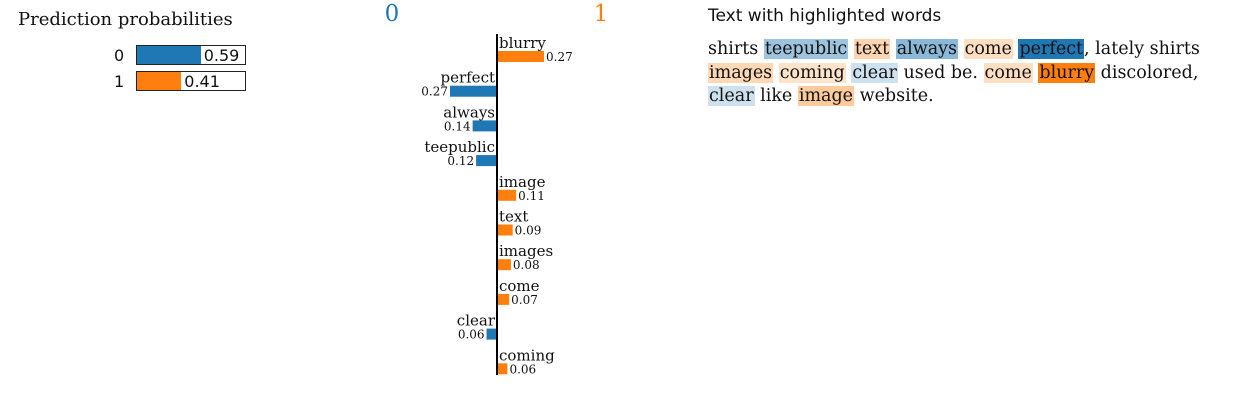  What do you see at coordinates (125, 19) in the screenshot?
I see `probabilities-title: Prediction probabilities` at bounding box center [125, 19].